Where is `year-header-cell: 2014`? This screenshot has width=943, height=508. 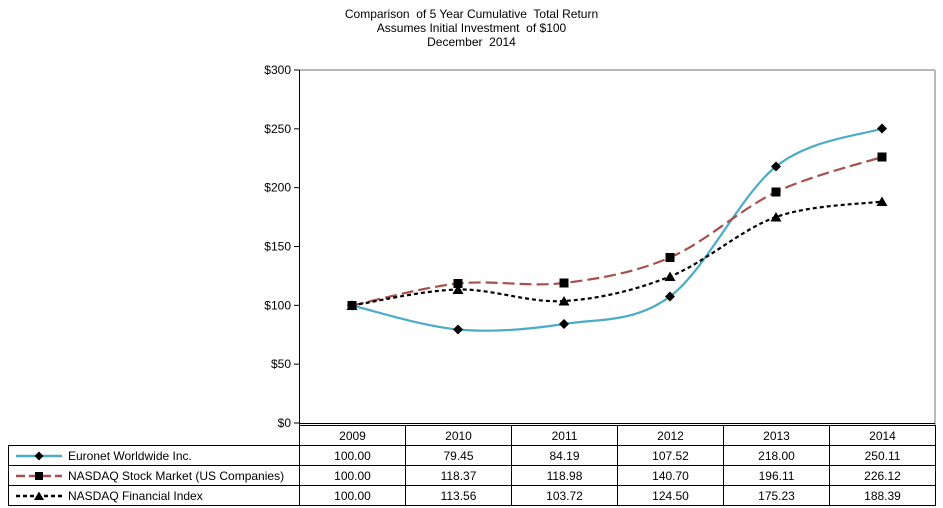 year-header-cell: 2014 is located at coordinates (882, 435).